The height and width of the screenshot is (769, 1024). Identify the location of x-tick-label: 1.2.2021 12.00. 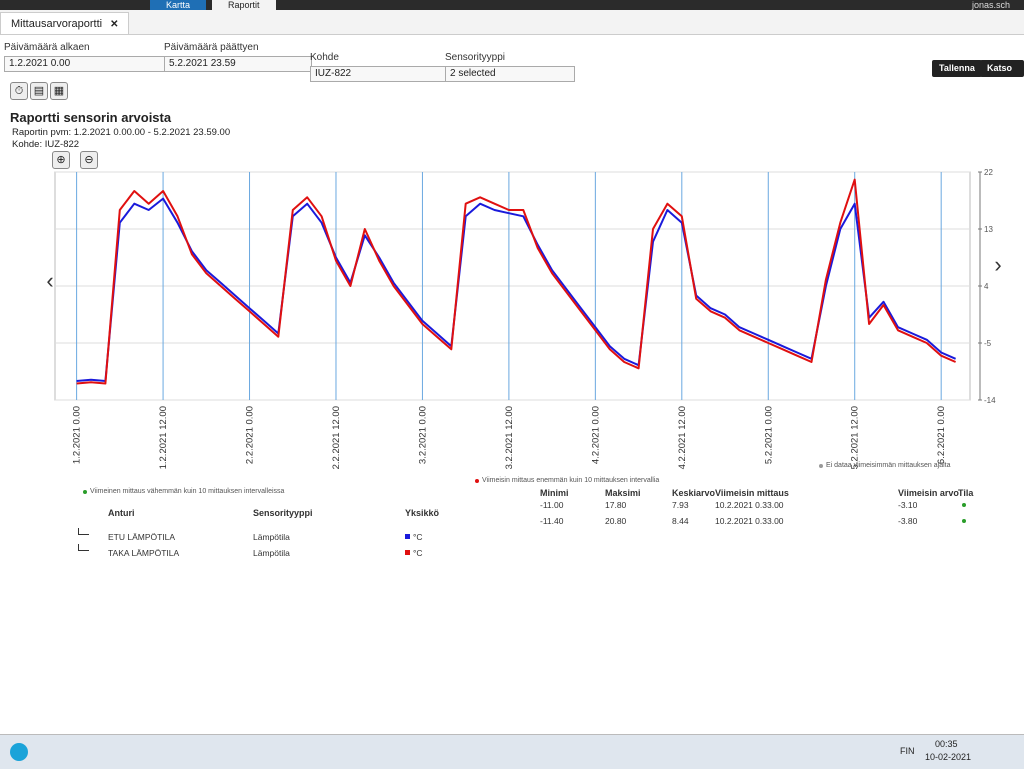
(163, 437).